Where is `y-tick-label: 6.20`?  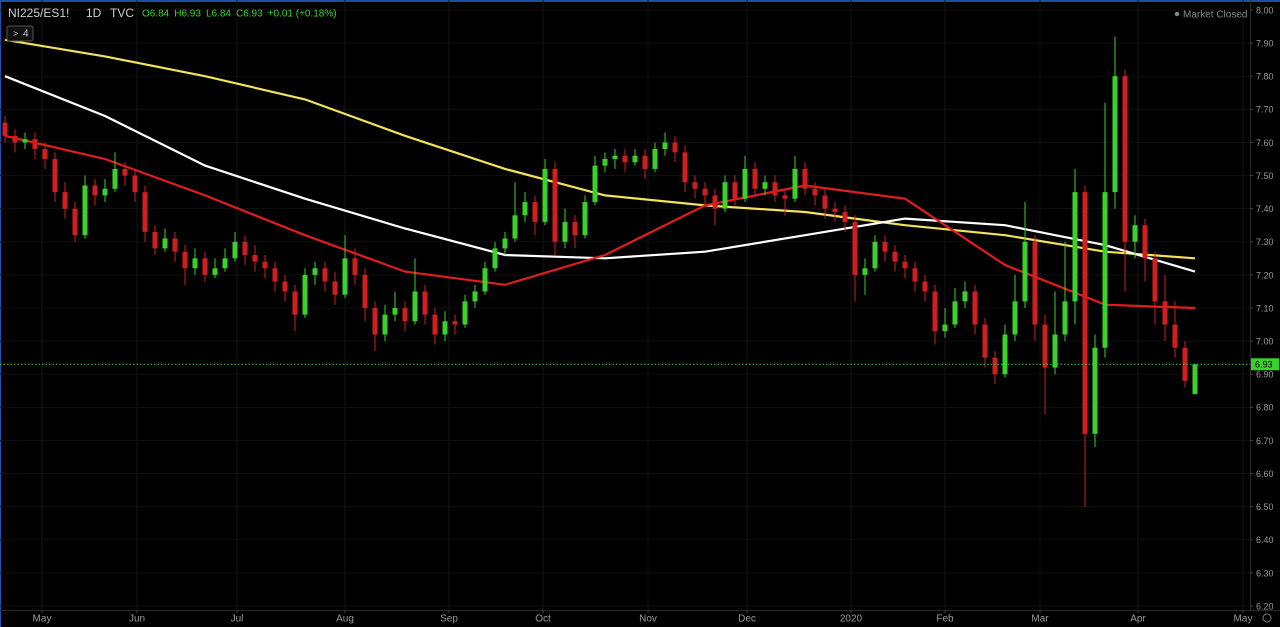
y-tick-label: 6.20 is located at coordinates (1265, 606).